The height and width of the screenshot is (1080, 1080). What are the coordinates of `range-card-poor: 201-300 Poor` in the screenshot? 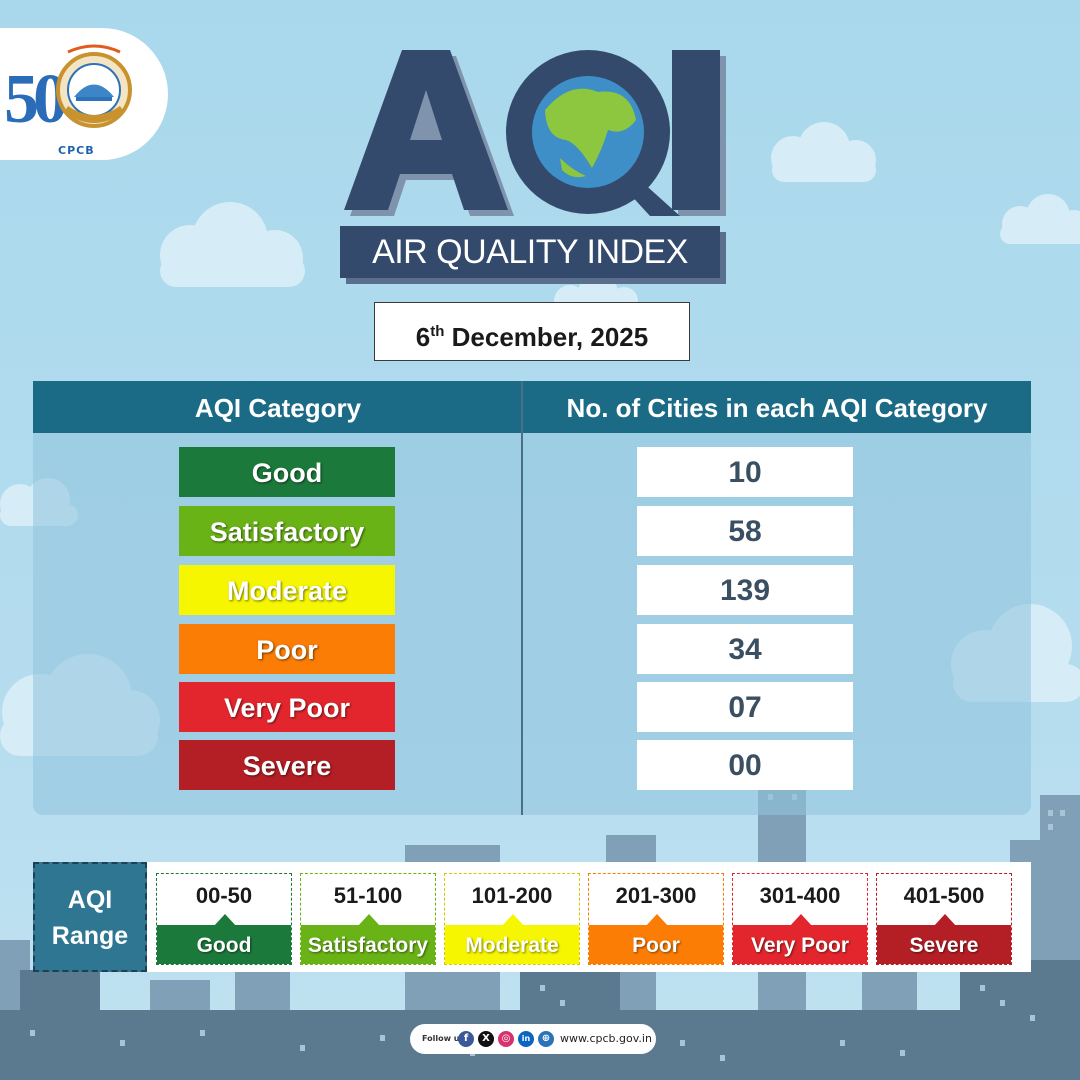 It's located at (656, 919).